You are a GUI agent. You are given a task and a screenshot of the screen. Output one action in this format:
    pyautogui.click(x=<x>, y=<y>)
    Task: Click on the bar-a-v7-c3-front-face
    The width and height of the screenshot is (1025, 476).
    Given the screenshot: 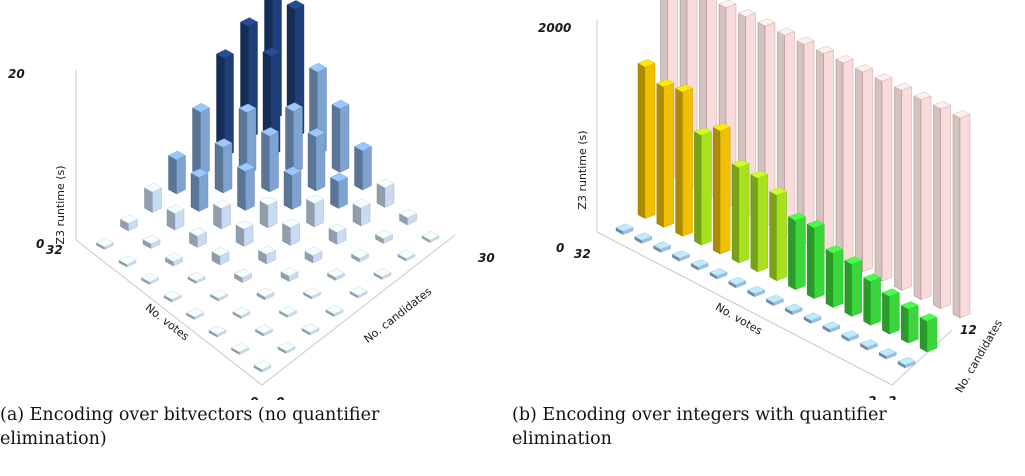 What is the action you would take?
    pyautogui.click(x=181, y=175)
    